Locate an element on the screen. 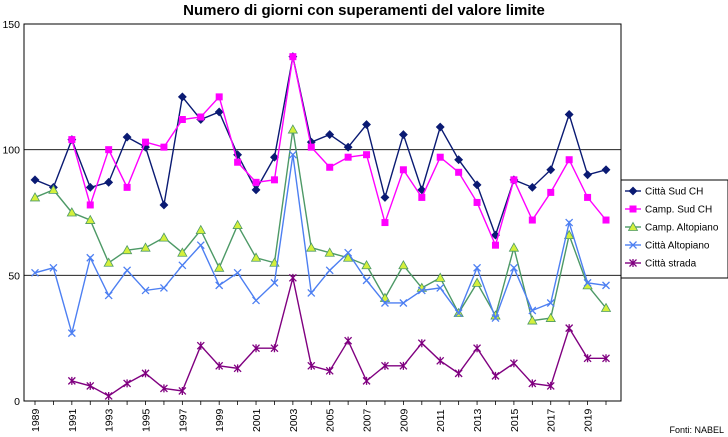 The width and height of the screenshot is (728, 437). x-tick-label: 2019 is located at coordinates (589, 420).